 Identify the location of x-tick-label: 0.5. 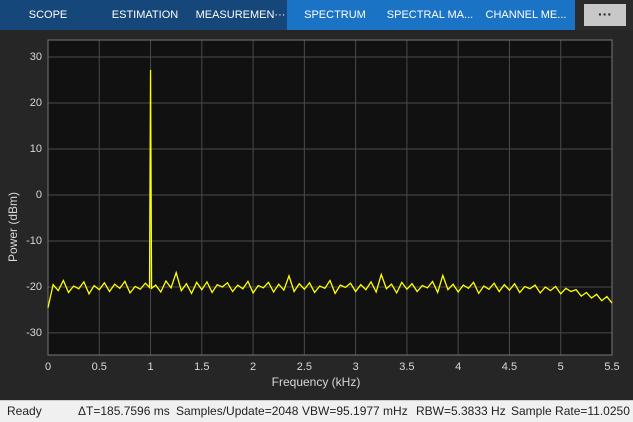
(99, 367).